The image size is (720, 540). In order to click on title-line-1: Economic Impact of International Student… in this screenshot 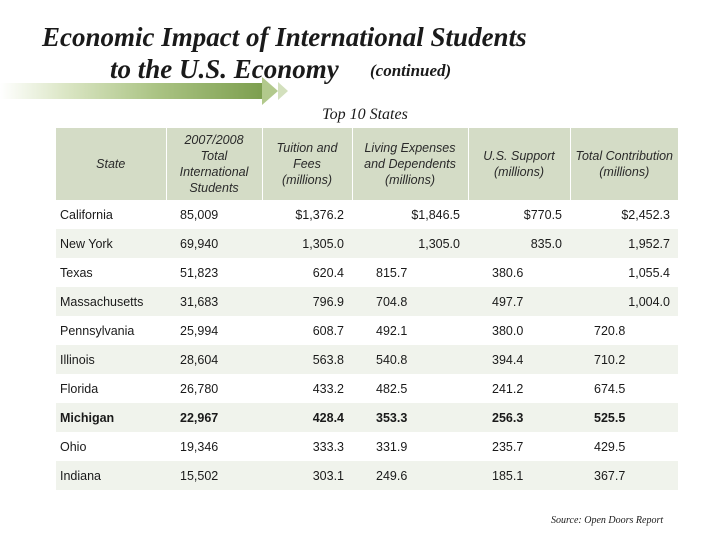, I will do `click(284, 37)`.